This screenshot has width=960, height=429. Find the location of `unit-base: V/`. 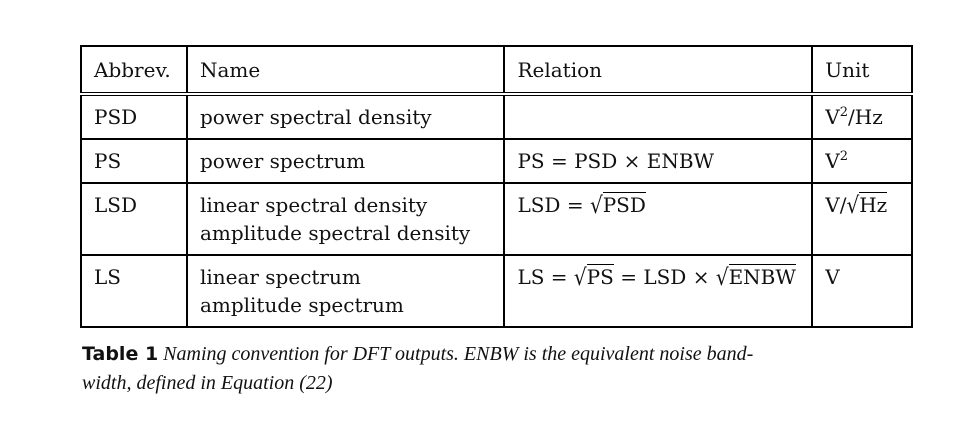

unit-base: V/ is located at coordinates (836, 205).